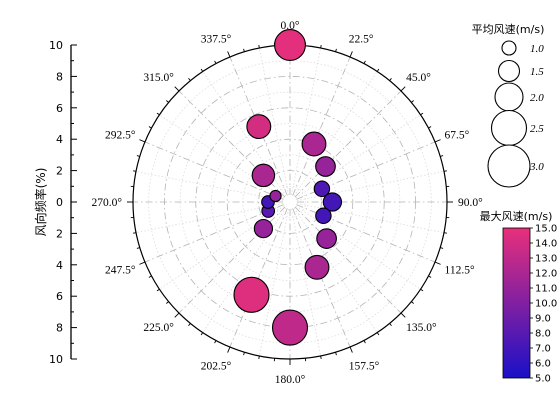  Describe the element at coordinates (546, 229) in the screenshot. I see `colorbar-tick-label: 15.0` at that location.